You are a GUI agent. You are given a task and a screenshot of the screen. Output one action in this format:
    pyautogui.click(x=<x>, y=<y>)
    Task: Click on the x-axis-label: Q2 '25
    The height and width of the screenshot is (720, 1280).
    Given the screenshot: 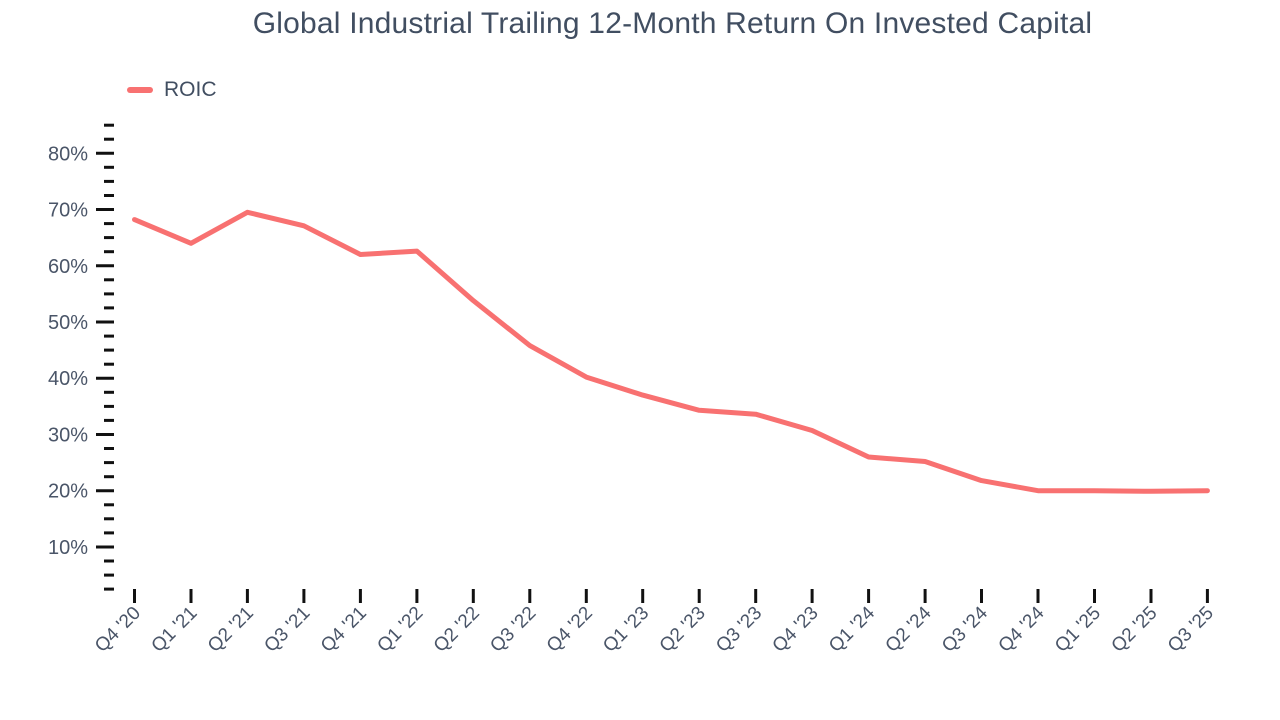 What is the action you would take?
    pyautogui.click(x=1135, y=630)
    